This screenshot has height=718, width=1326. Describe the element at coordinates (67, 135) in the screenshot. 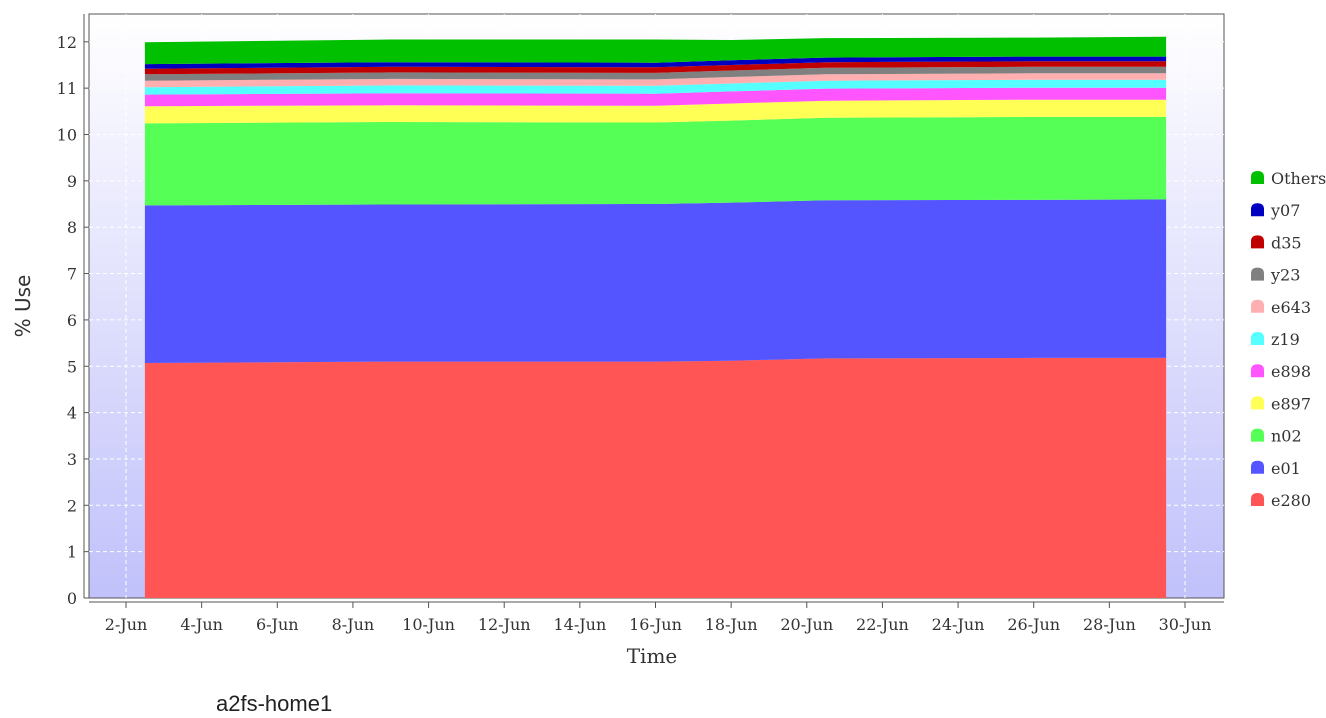

I see `y-tick-label: 10` at that location.